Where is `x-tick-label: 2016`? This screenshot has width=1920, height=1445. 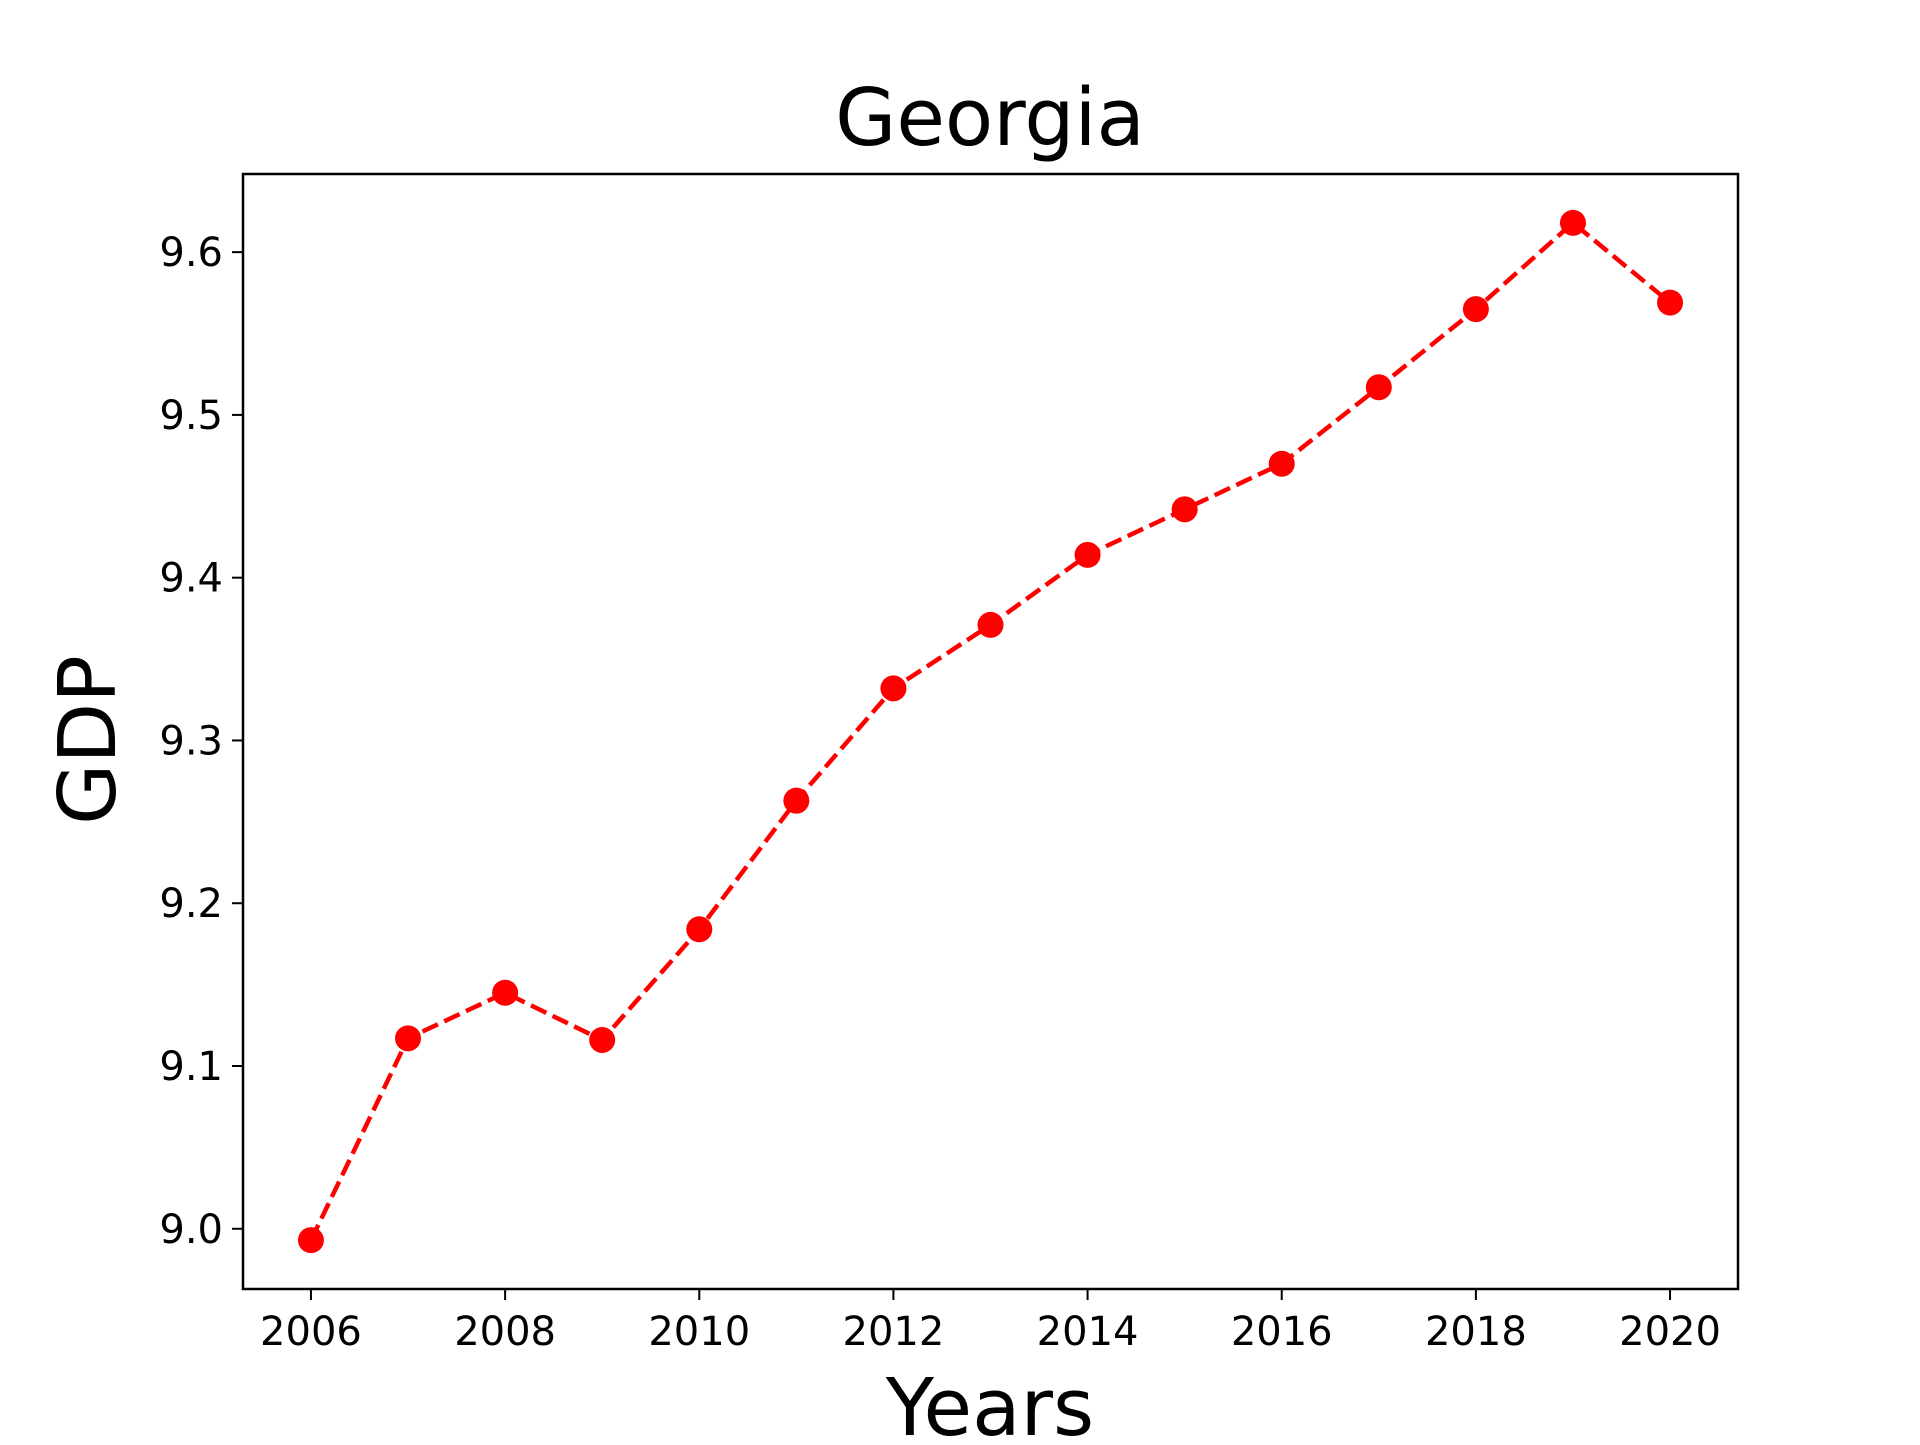 x-tick-label: 2016 is located at coordinates (1282, 1332).